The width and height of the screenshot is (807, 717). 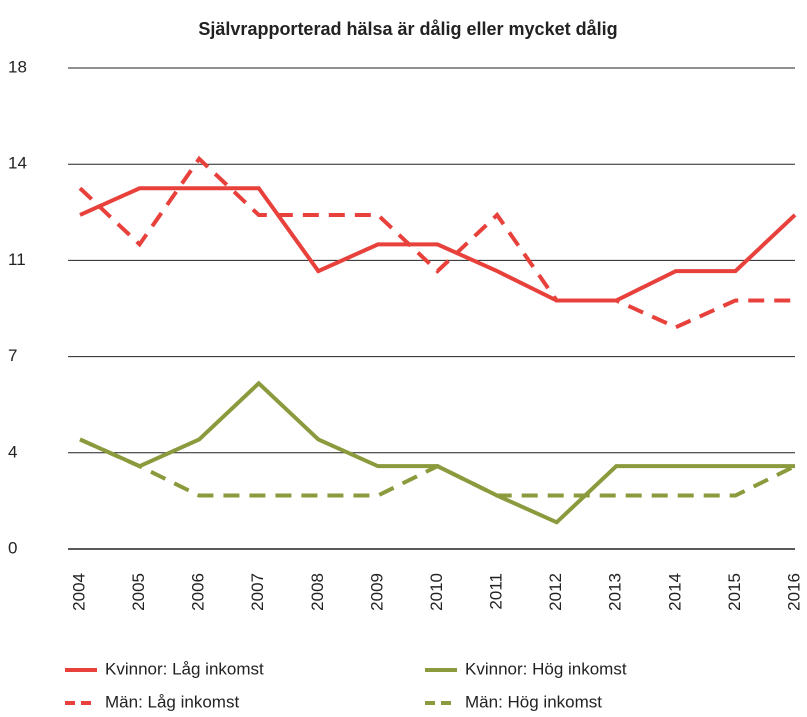 What do you see at coordinates (793, 592) in the screenshot?
I see `x-tick-label: 2016` at bounding box center [793, 592].